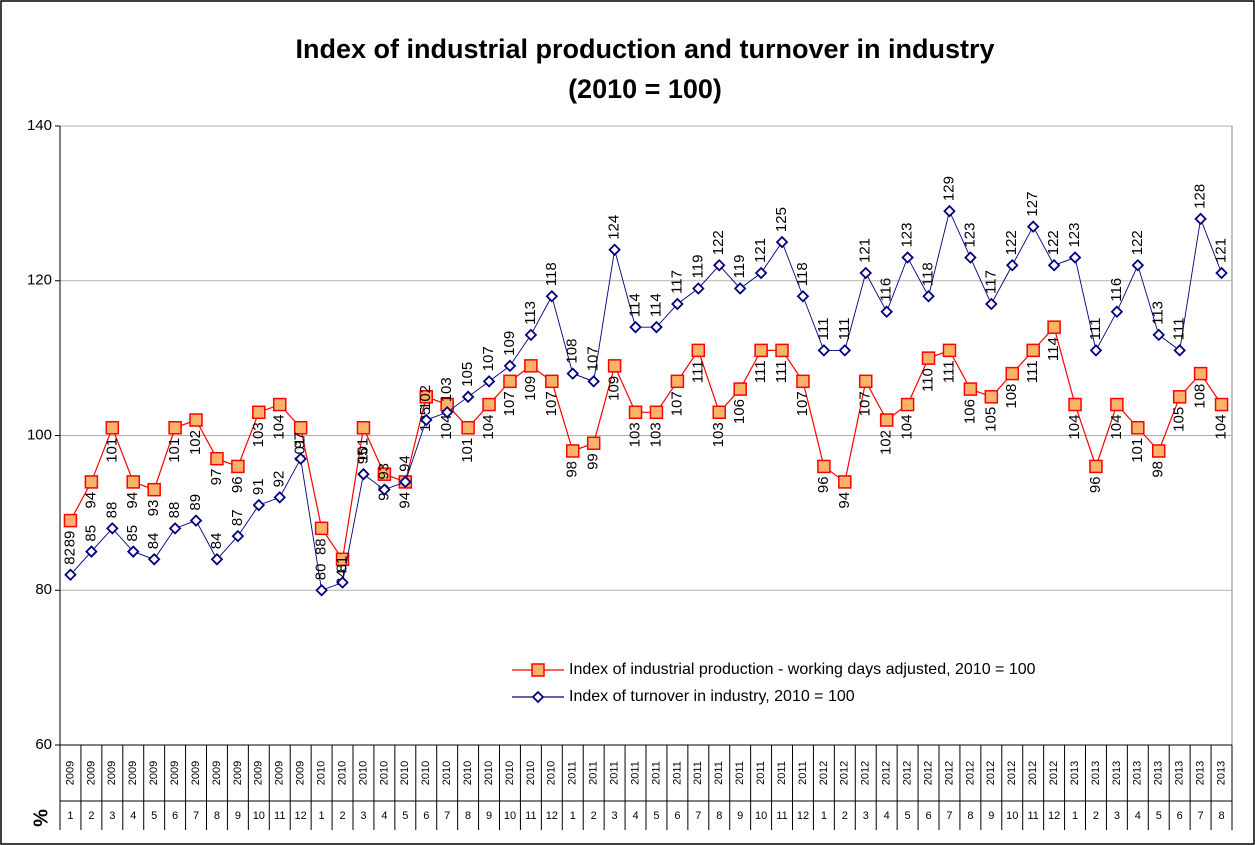 The image size is (1255, 845). I want to click on y-tick-label: 60, so click(43, 744).